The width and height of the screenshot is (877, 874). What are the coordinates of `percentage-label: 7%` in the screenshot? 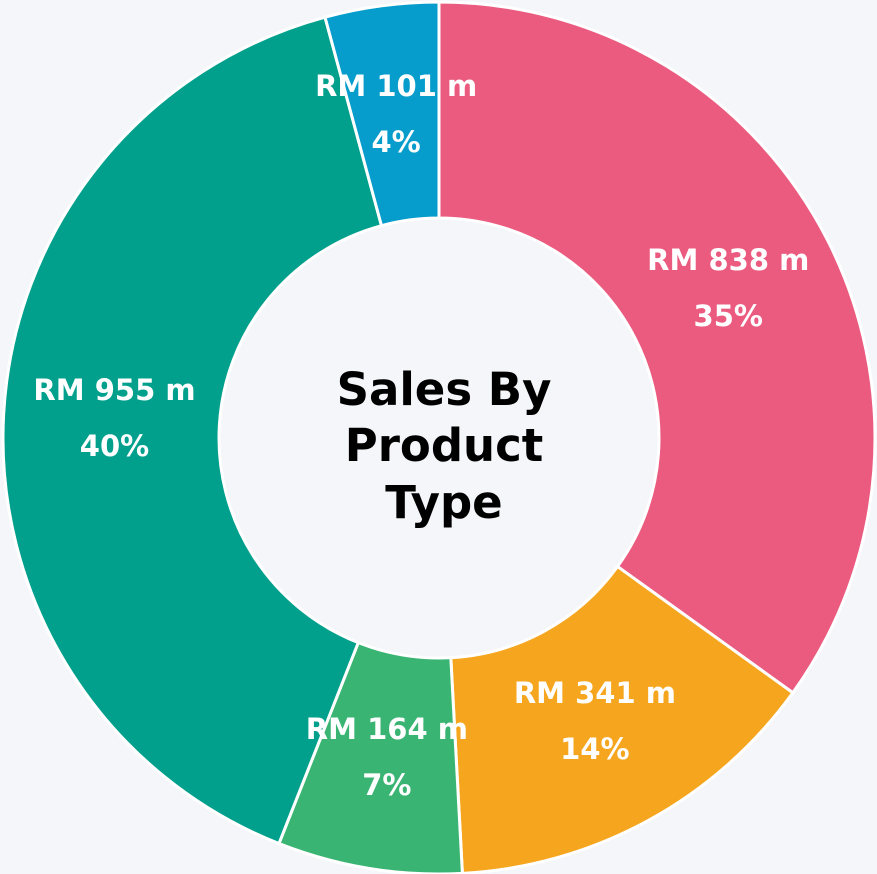 It's located at (386, 785).